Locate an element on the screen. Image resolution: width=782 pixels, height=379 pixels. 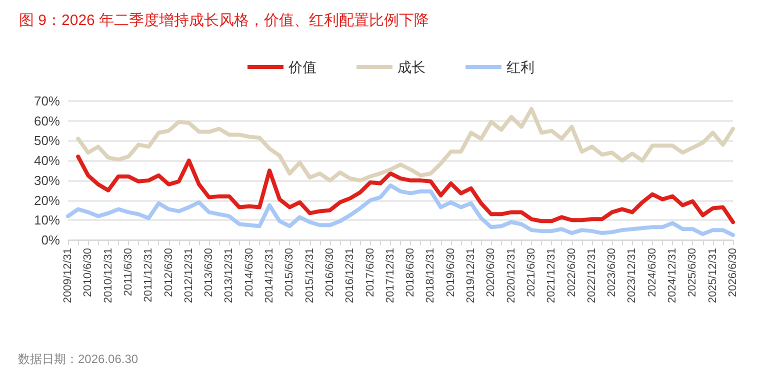
x-tick-label: 2011/12/31 is located at coordinates (148, 275).